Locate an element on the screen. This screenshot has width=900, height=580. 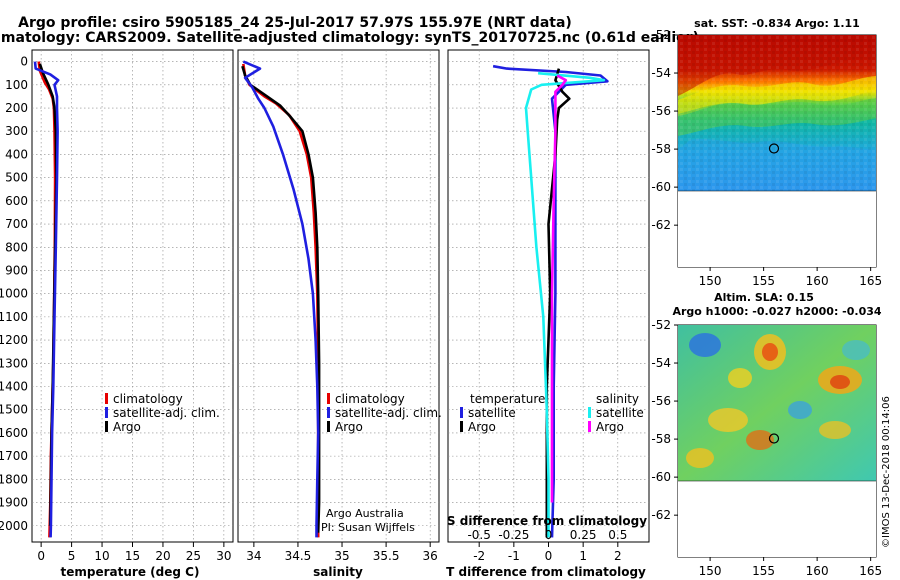
depth-tick-label: 1000 is located at coordinates (14, 294).